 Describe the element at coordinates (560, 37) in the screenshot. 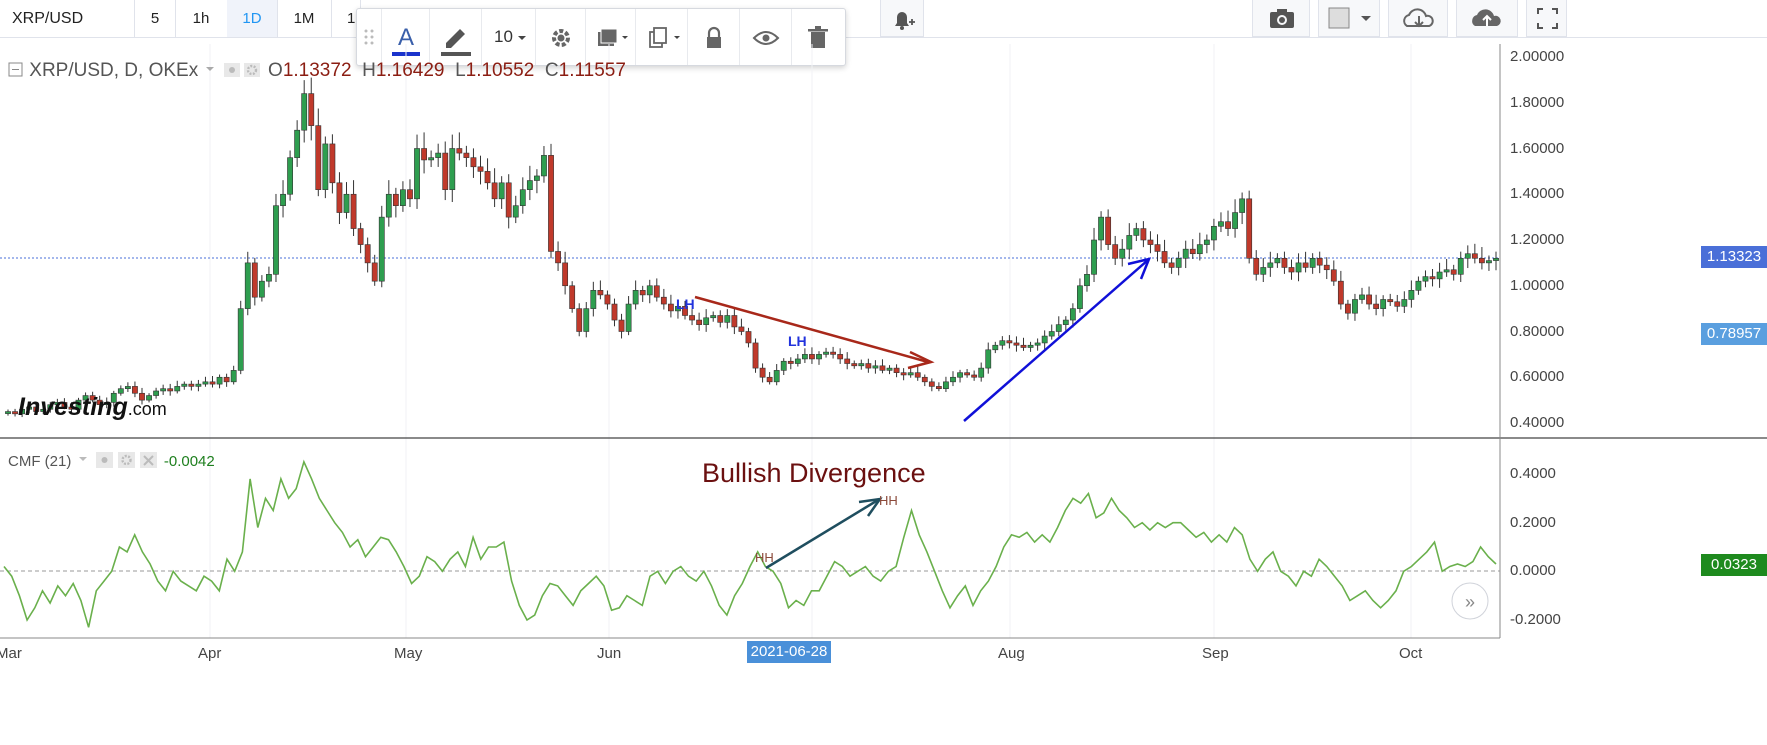

I see `settings-button` at that location.